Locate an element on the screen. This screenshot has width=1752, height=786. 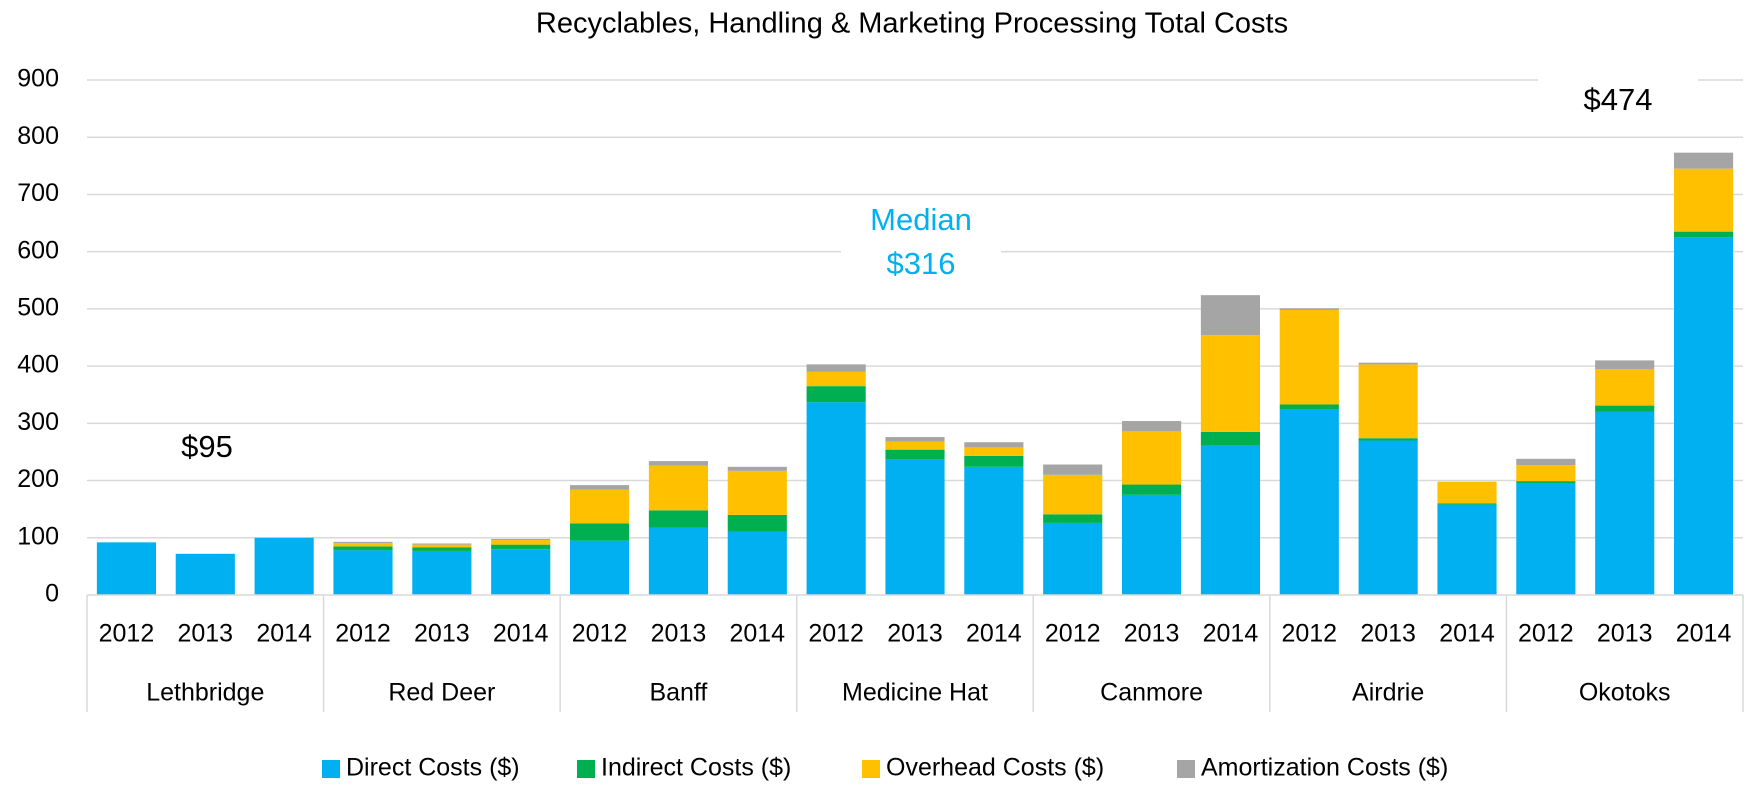
y-tick-label: 300 is located at coordinates (38, 422).